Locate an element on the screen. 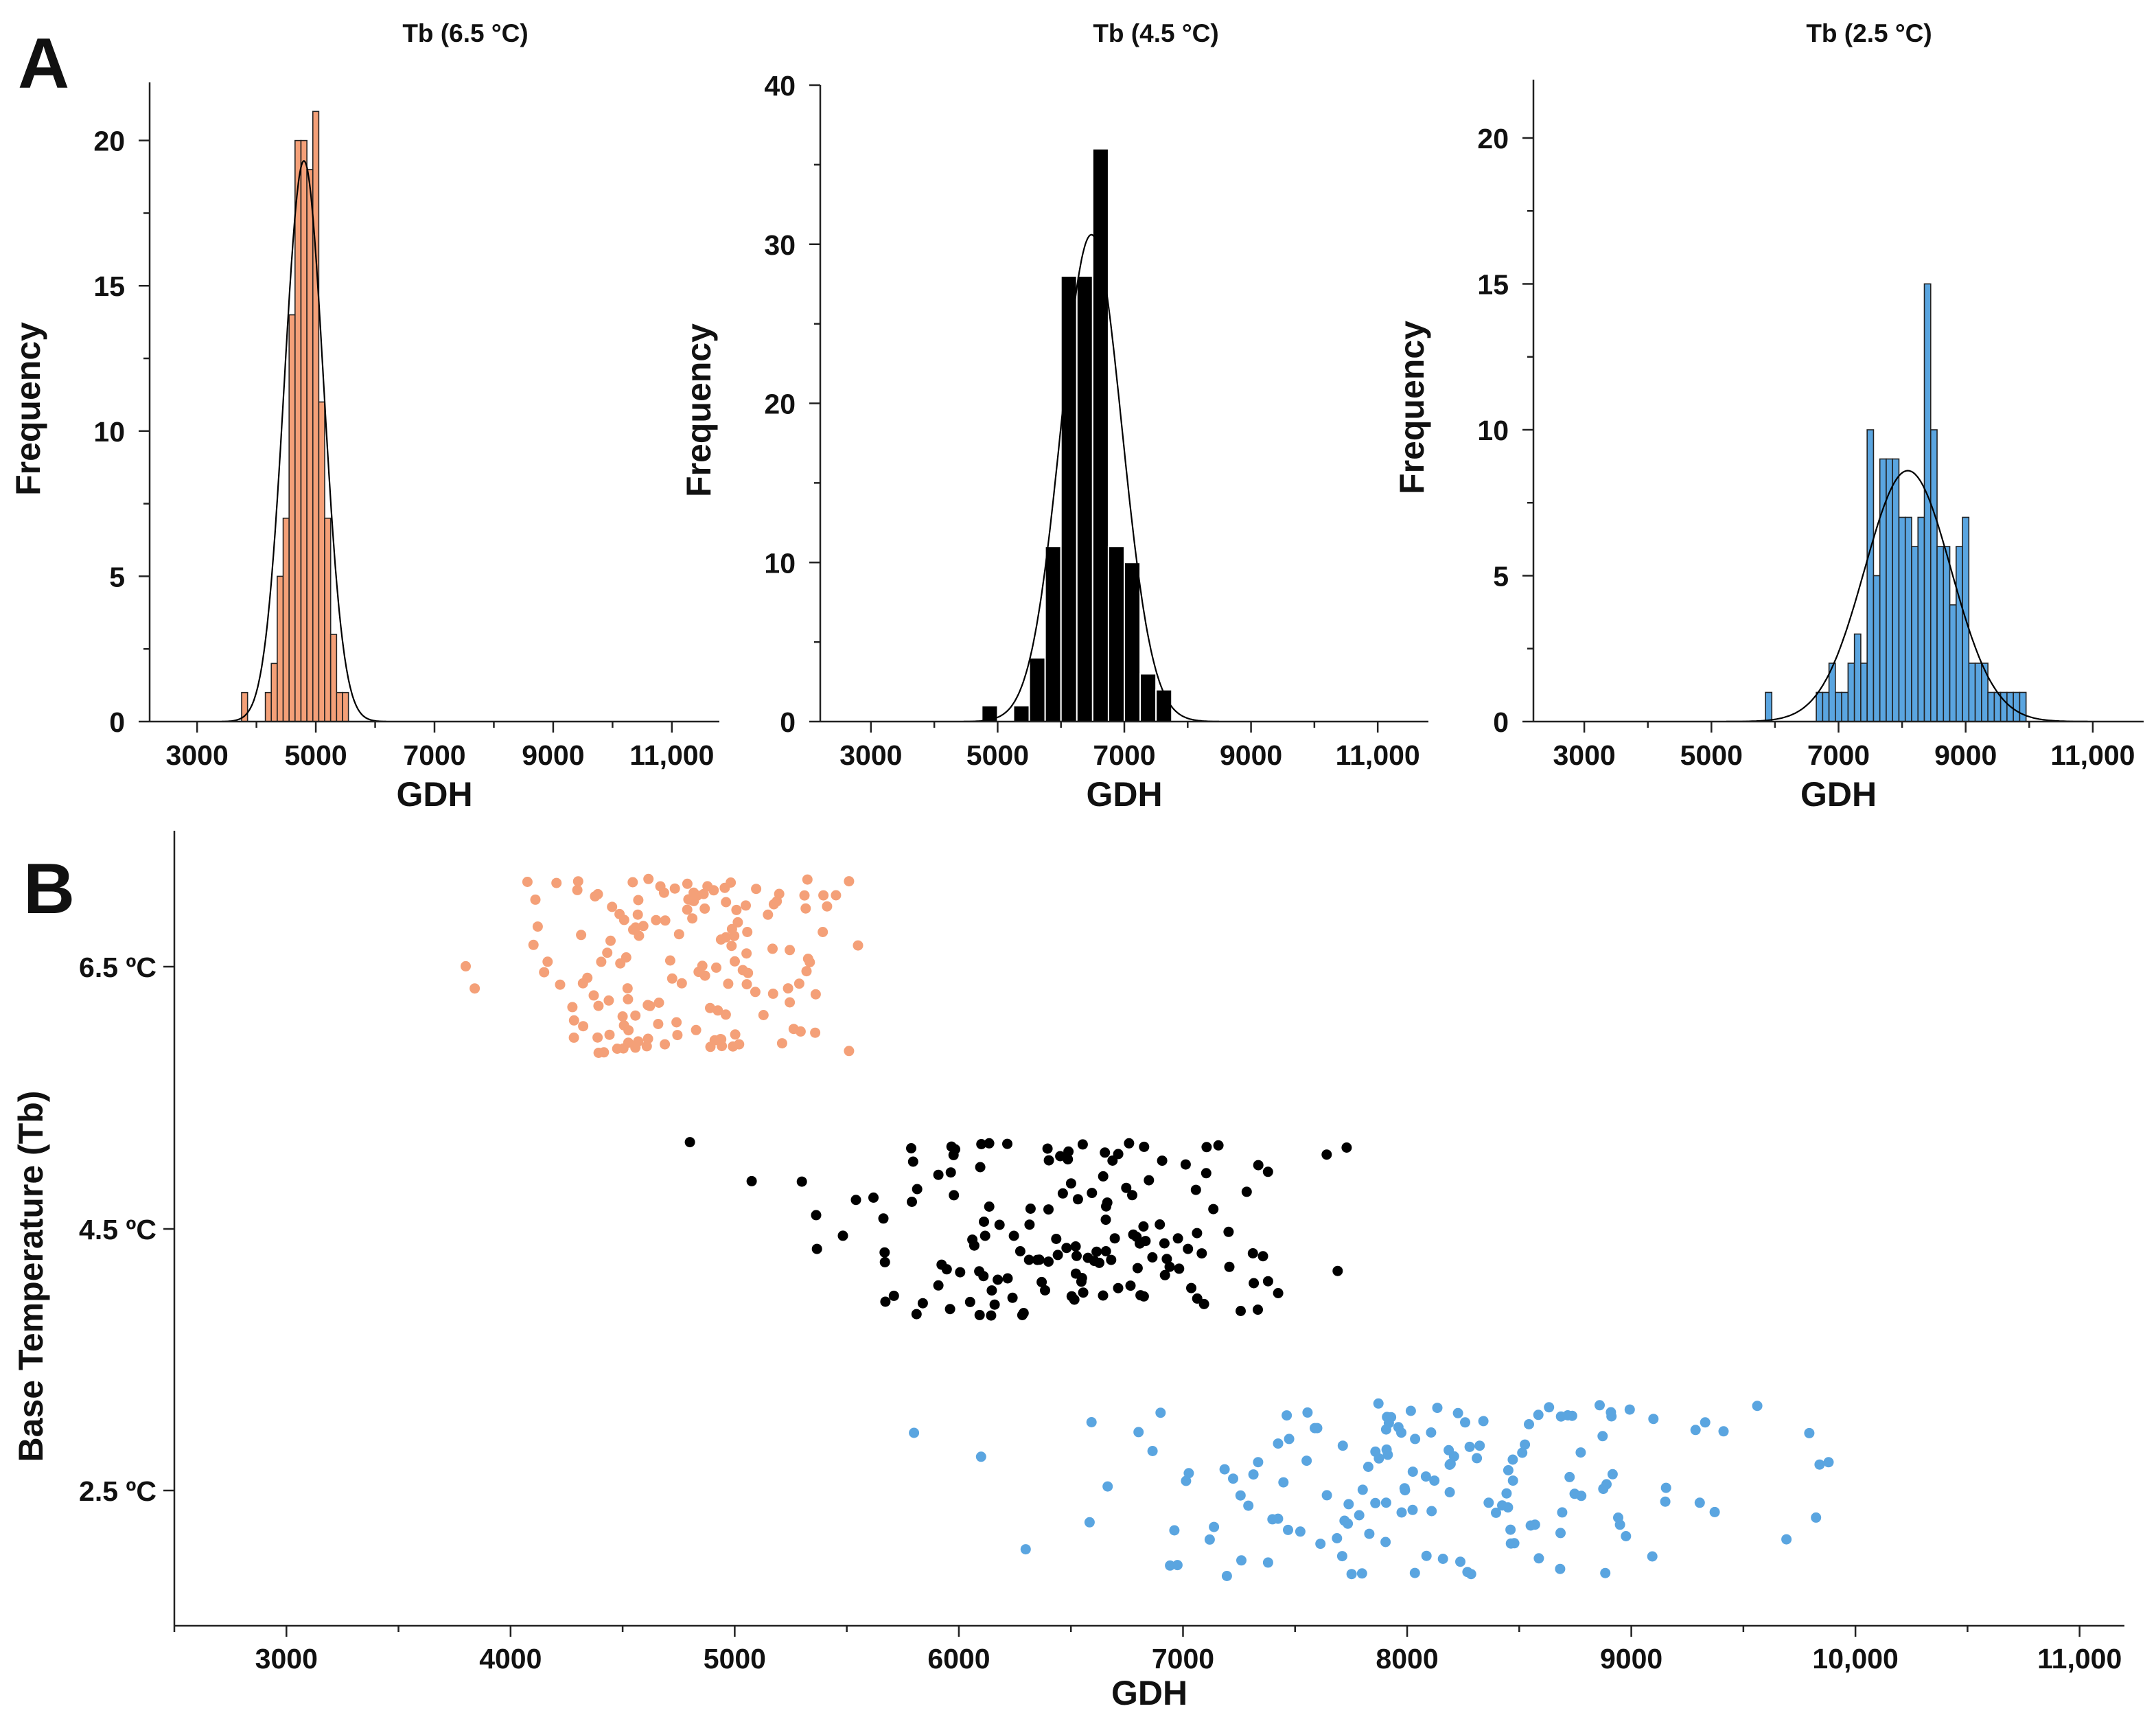  y-tick-label: 4.5 ºC is located at coordinates (118, 1230).